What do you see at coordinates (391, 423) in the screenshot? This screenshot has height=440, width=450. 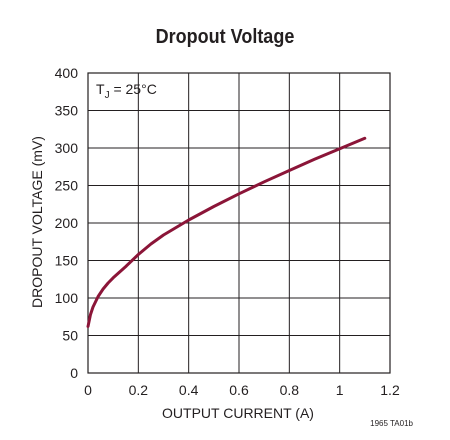 I see `figure-code: 1965 TA01b` at bounding box center [391, 423].